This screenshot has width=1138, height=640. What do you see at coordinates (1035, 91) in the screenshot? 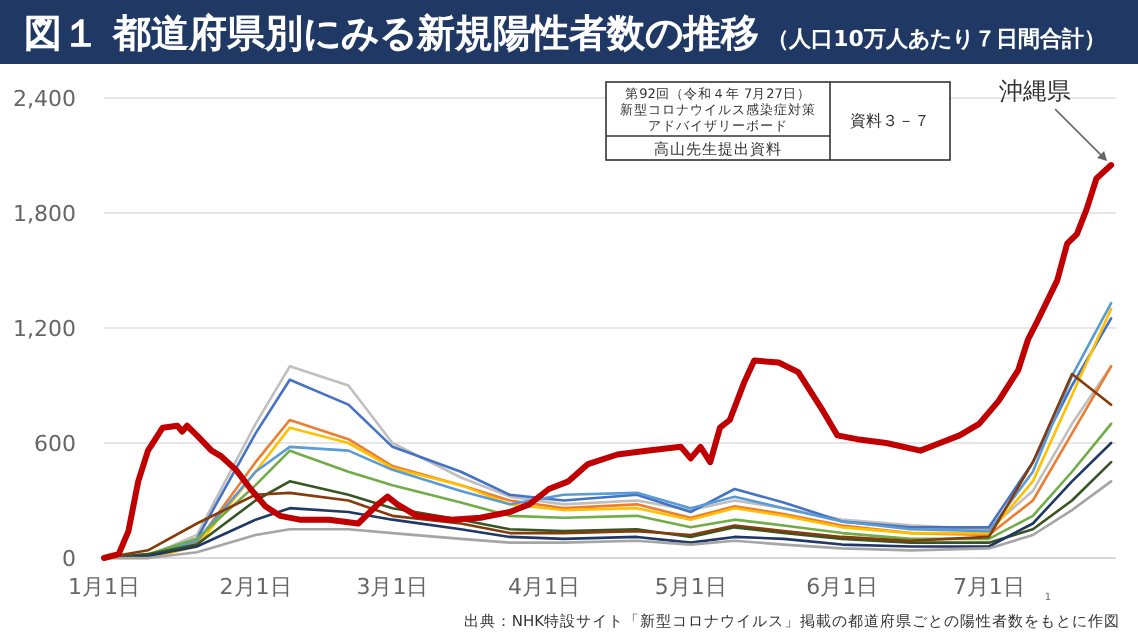
I see `text: 沖縄県` at bounding box center [1035, 91].